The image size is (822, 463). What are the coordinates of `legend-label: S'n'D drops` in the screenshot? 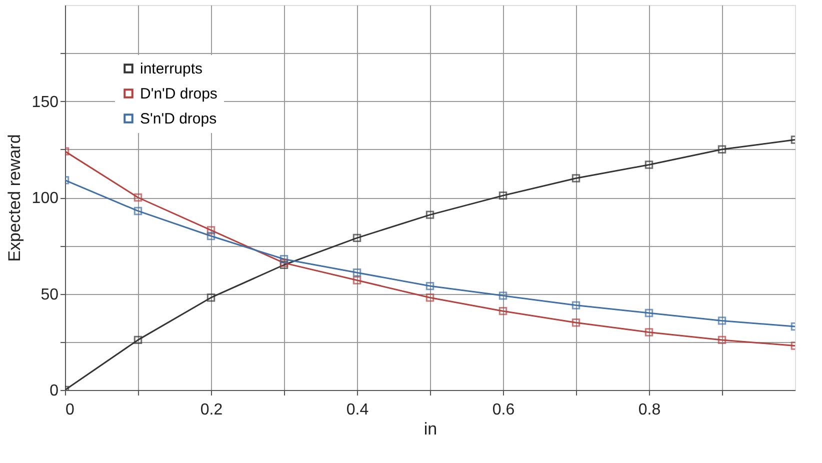 It's located at (178, 119).